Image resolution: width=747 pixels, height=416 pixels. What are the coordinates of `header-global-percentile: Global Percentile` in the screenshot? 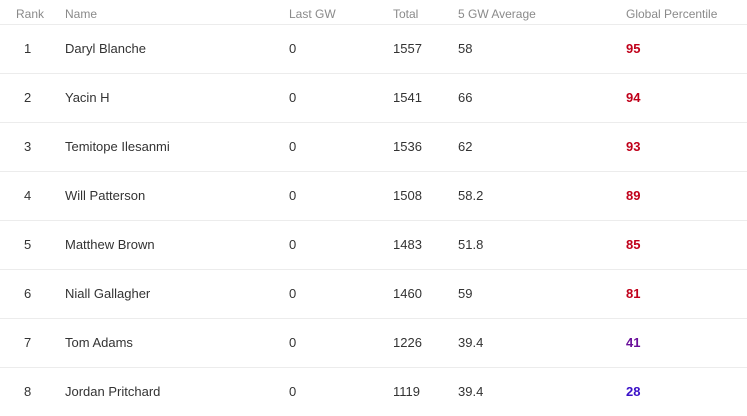 It's located at (672, 14).